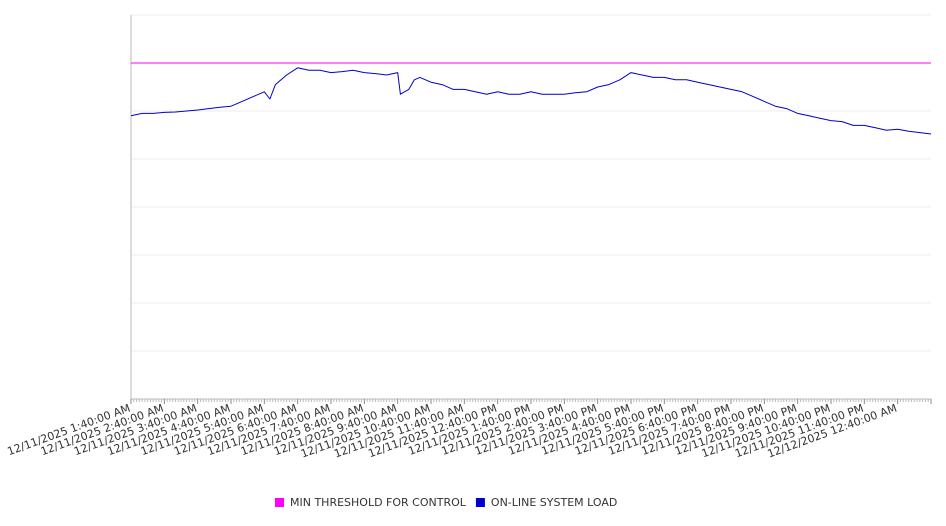 The height and width of the screenshot is (526, 946). I want to click on series, so click(531, 98).